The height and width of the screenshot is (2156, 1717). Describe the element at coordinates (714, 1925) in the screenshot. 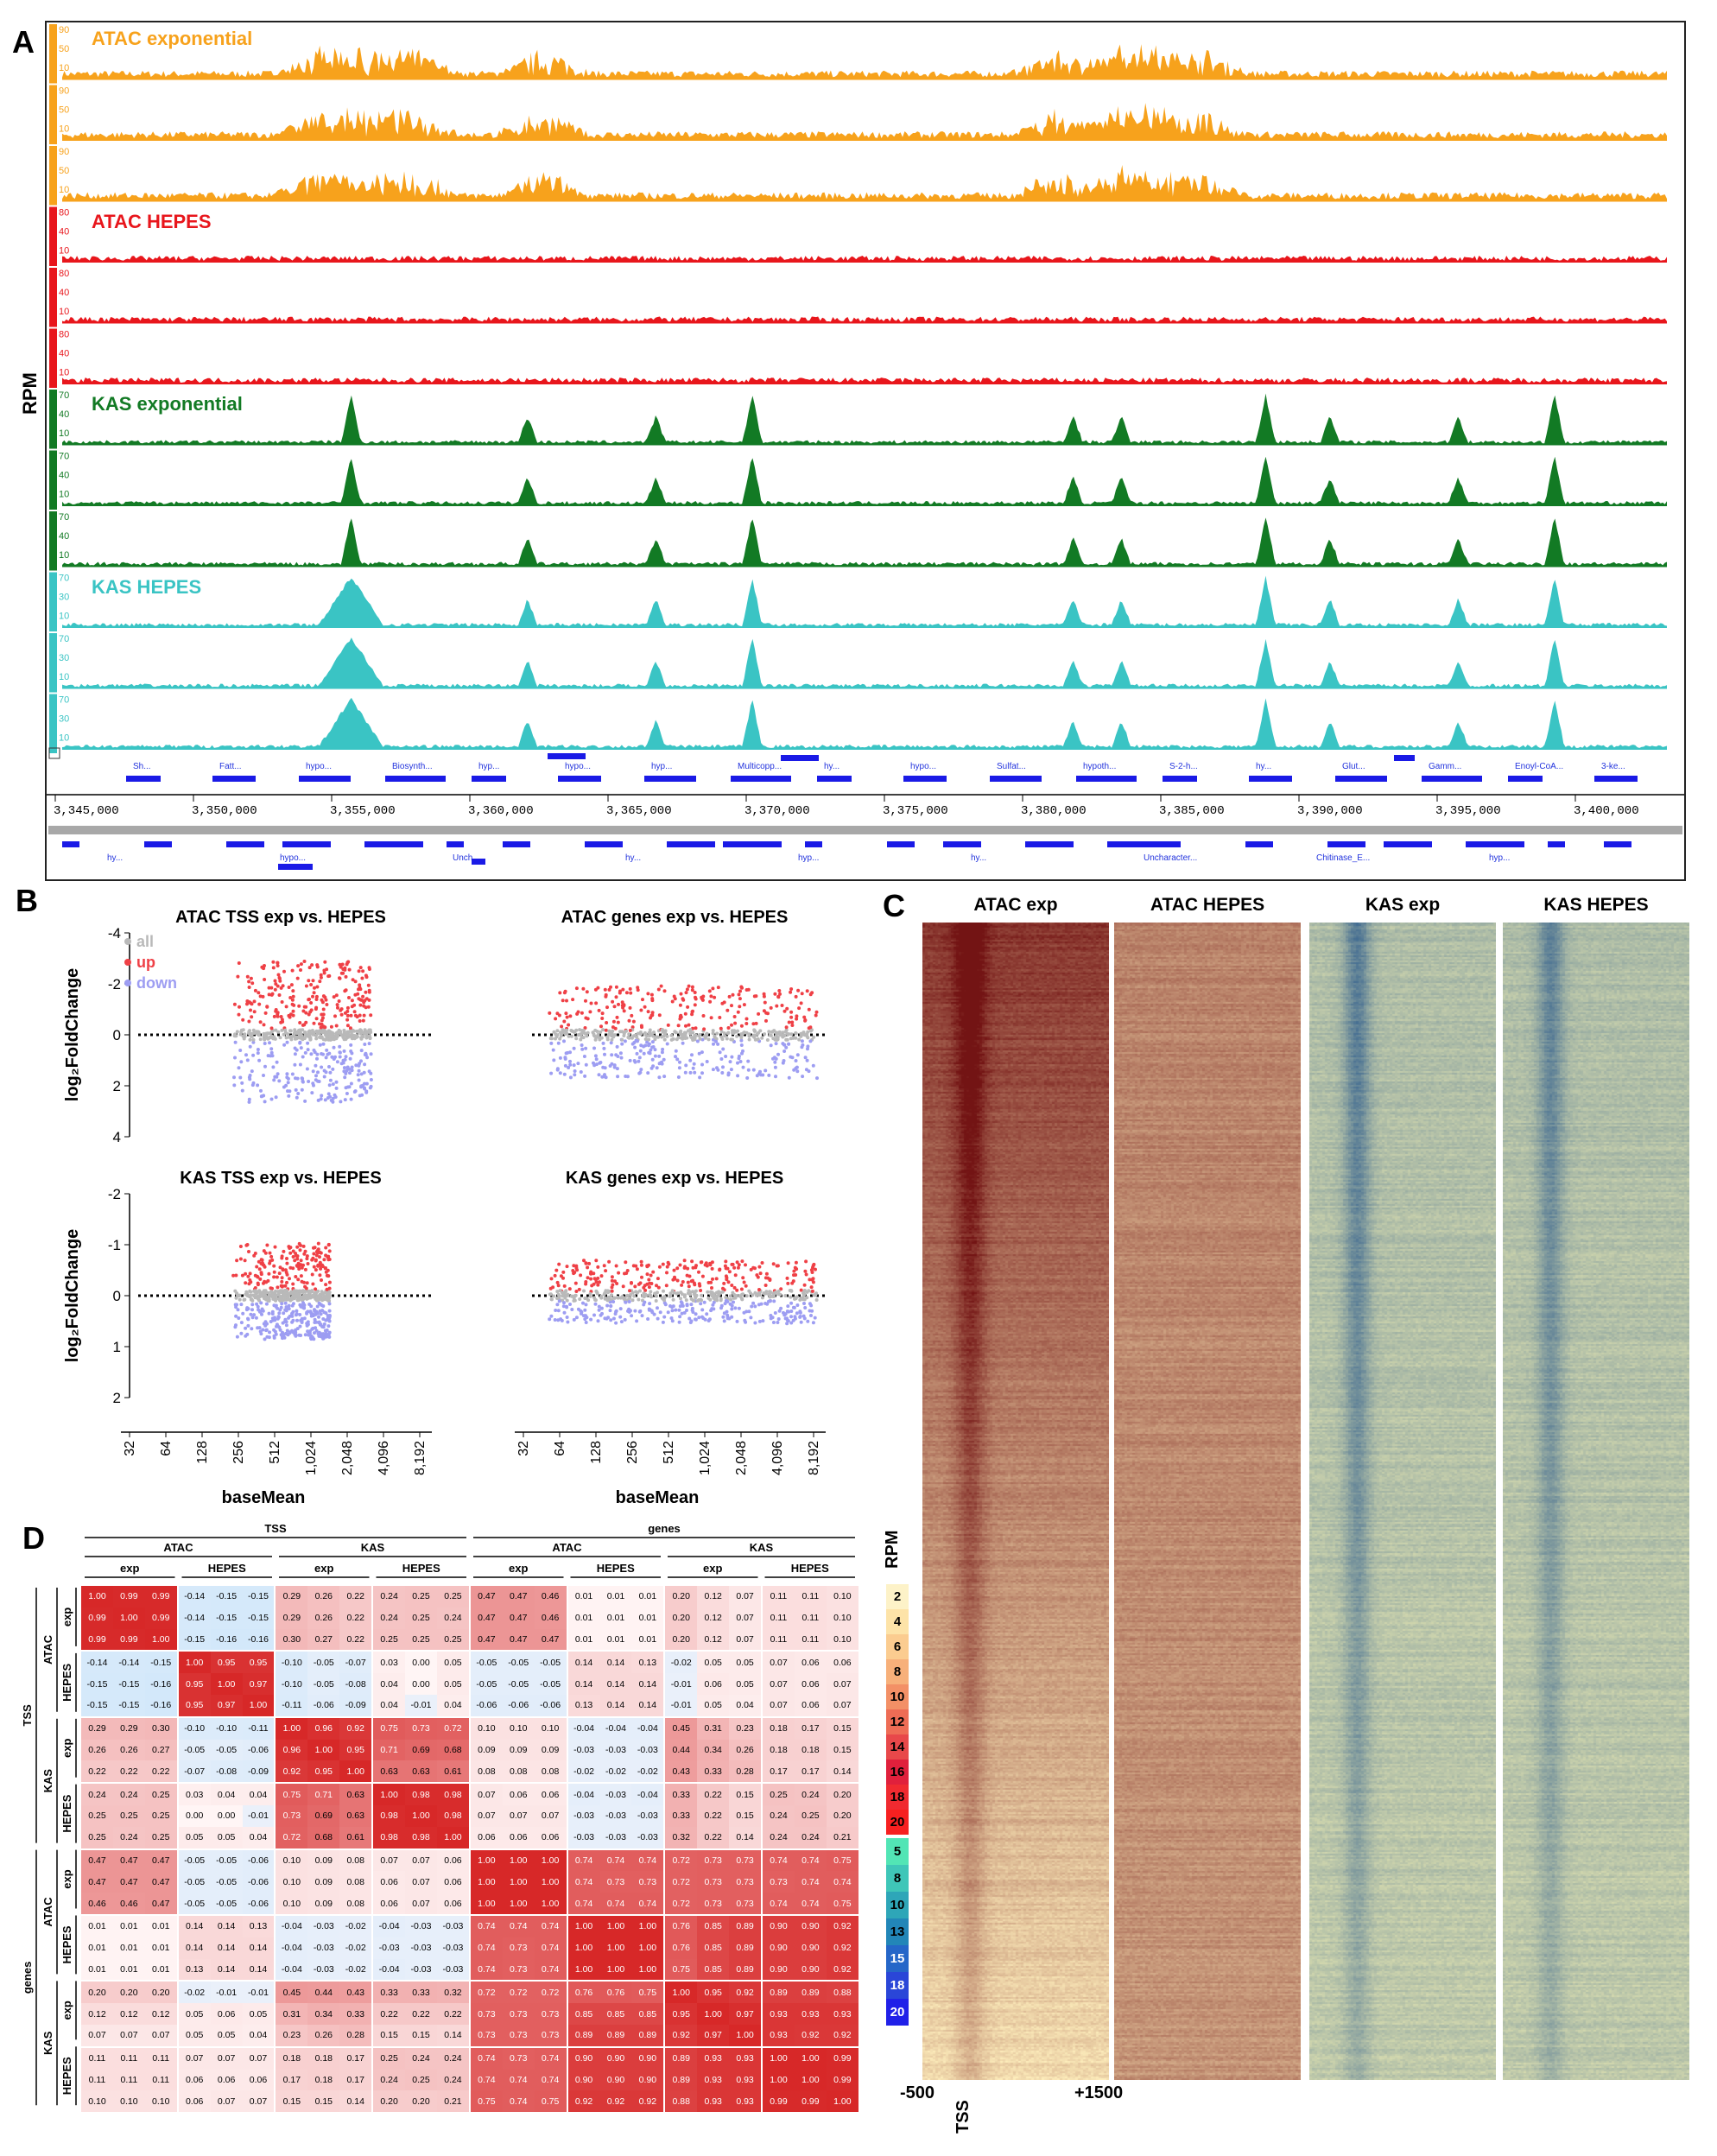

I see `corr-cell: 0.85` at that location.